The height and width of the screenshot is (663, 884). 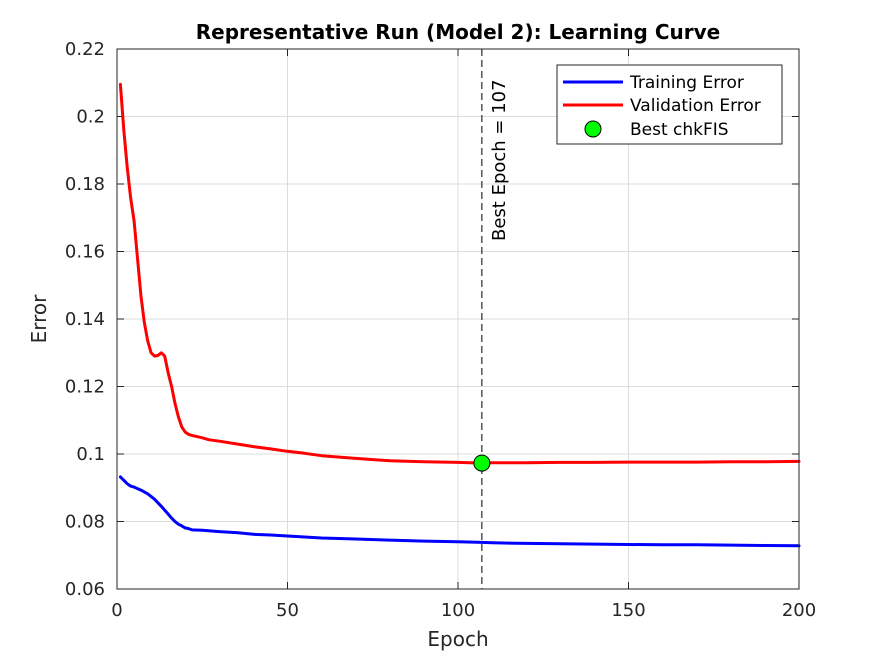 What do you see at coordinates (459, 511) in the screenshot?
I see `training-error-line` at bounding box center [459, 511].